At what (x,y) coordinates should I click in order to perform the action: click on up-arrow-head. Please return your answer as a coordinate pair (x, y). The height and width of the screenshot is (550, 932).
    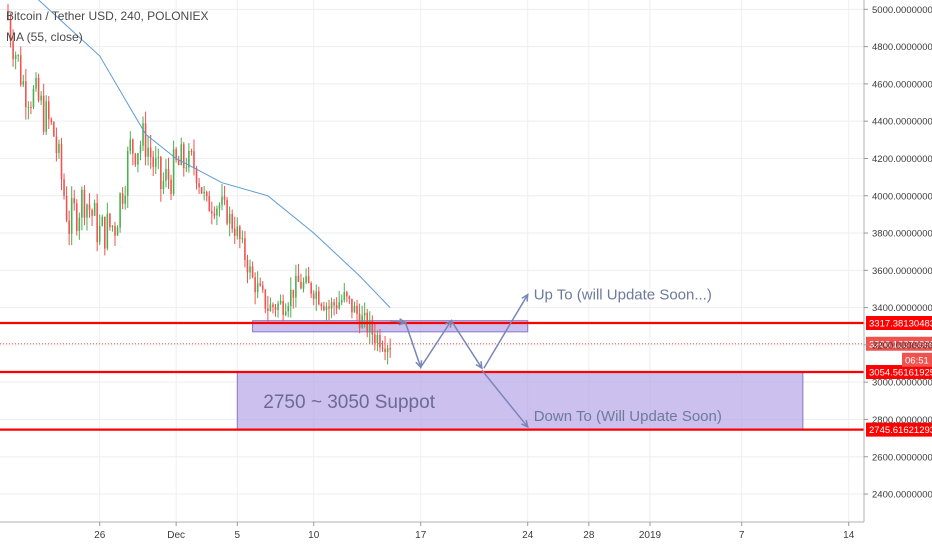
    Looking at the image, I should click on (525, 297).